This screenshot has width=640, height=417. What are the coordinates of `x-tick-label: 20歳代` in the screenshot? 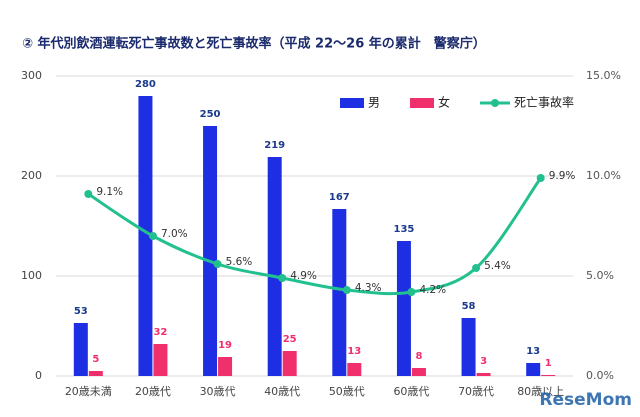 It's located at (153, 391).